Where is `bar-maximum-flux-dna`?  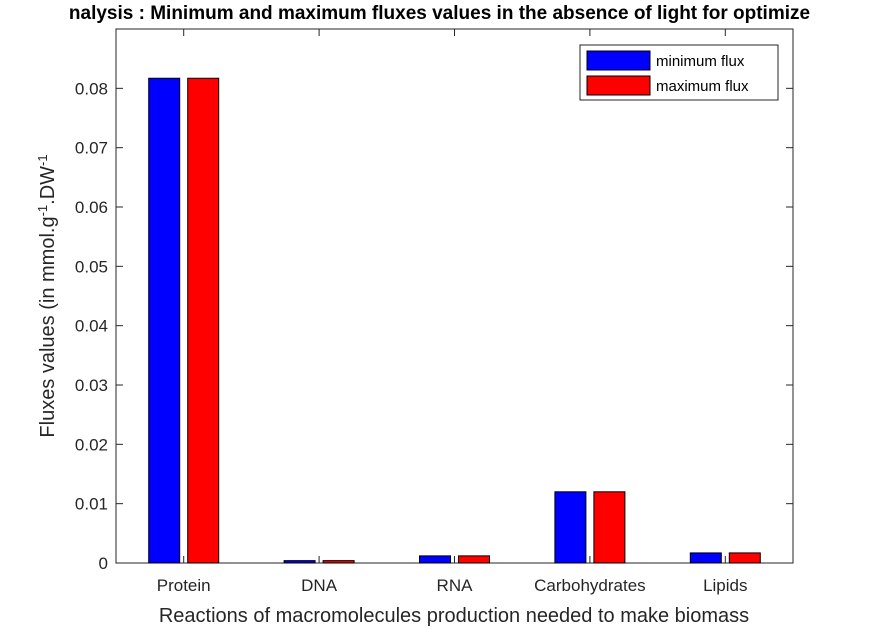 bar-maximum-flux-dna is located at coordinates (338, 562).